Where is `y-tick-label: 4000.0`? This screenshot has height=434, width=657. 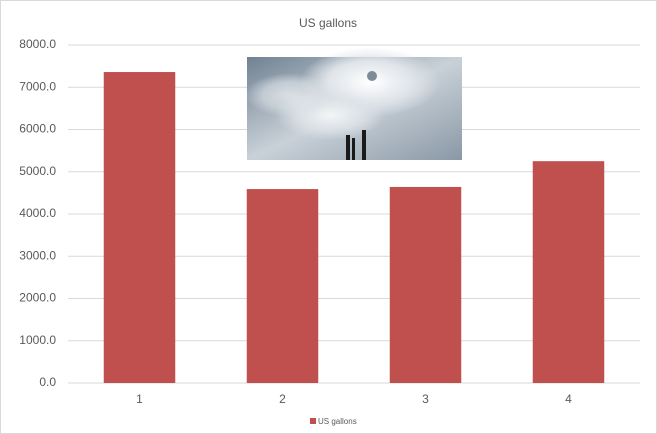 y-tick-label: 4000.0 is located at coordinates (37, 213).